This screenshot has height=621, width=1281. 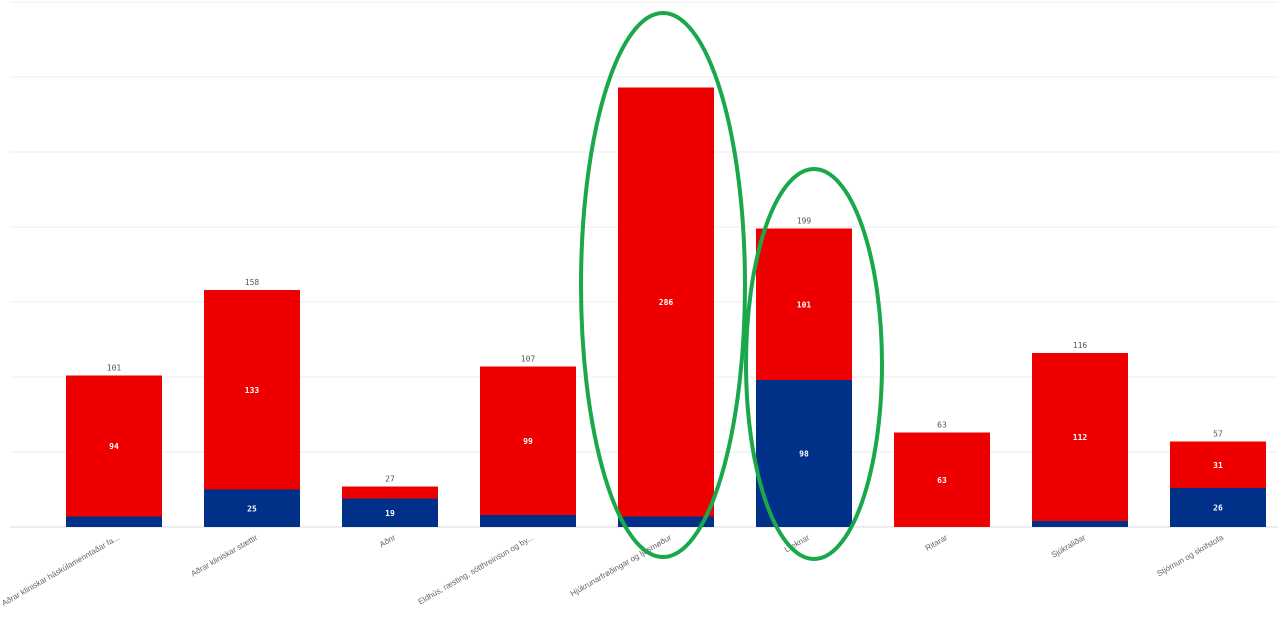 I want to click on category-label: Aðrar kliniskar stættir, so click(x=224, y=556).